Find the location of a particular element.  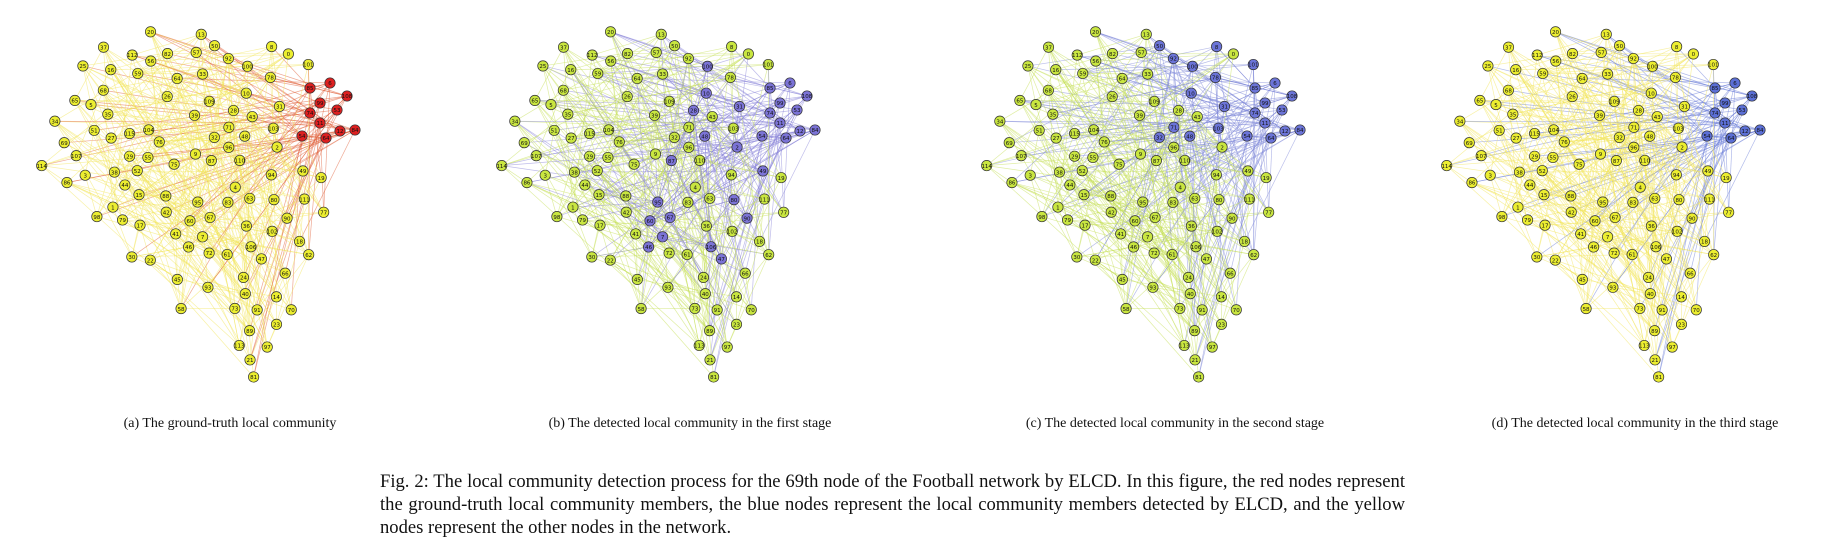

node-label: 55 is located at coordinates (1092, 159).